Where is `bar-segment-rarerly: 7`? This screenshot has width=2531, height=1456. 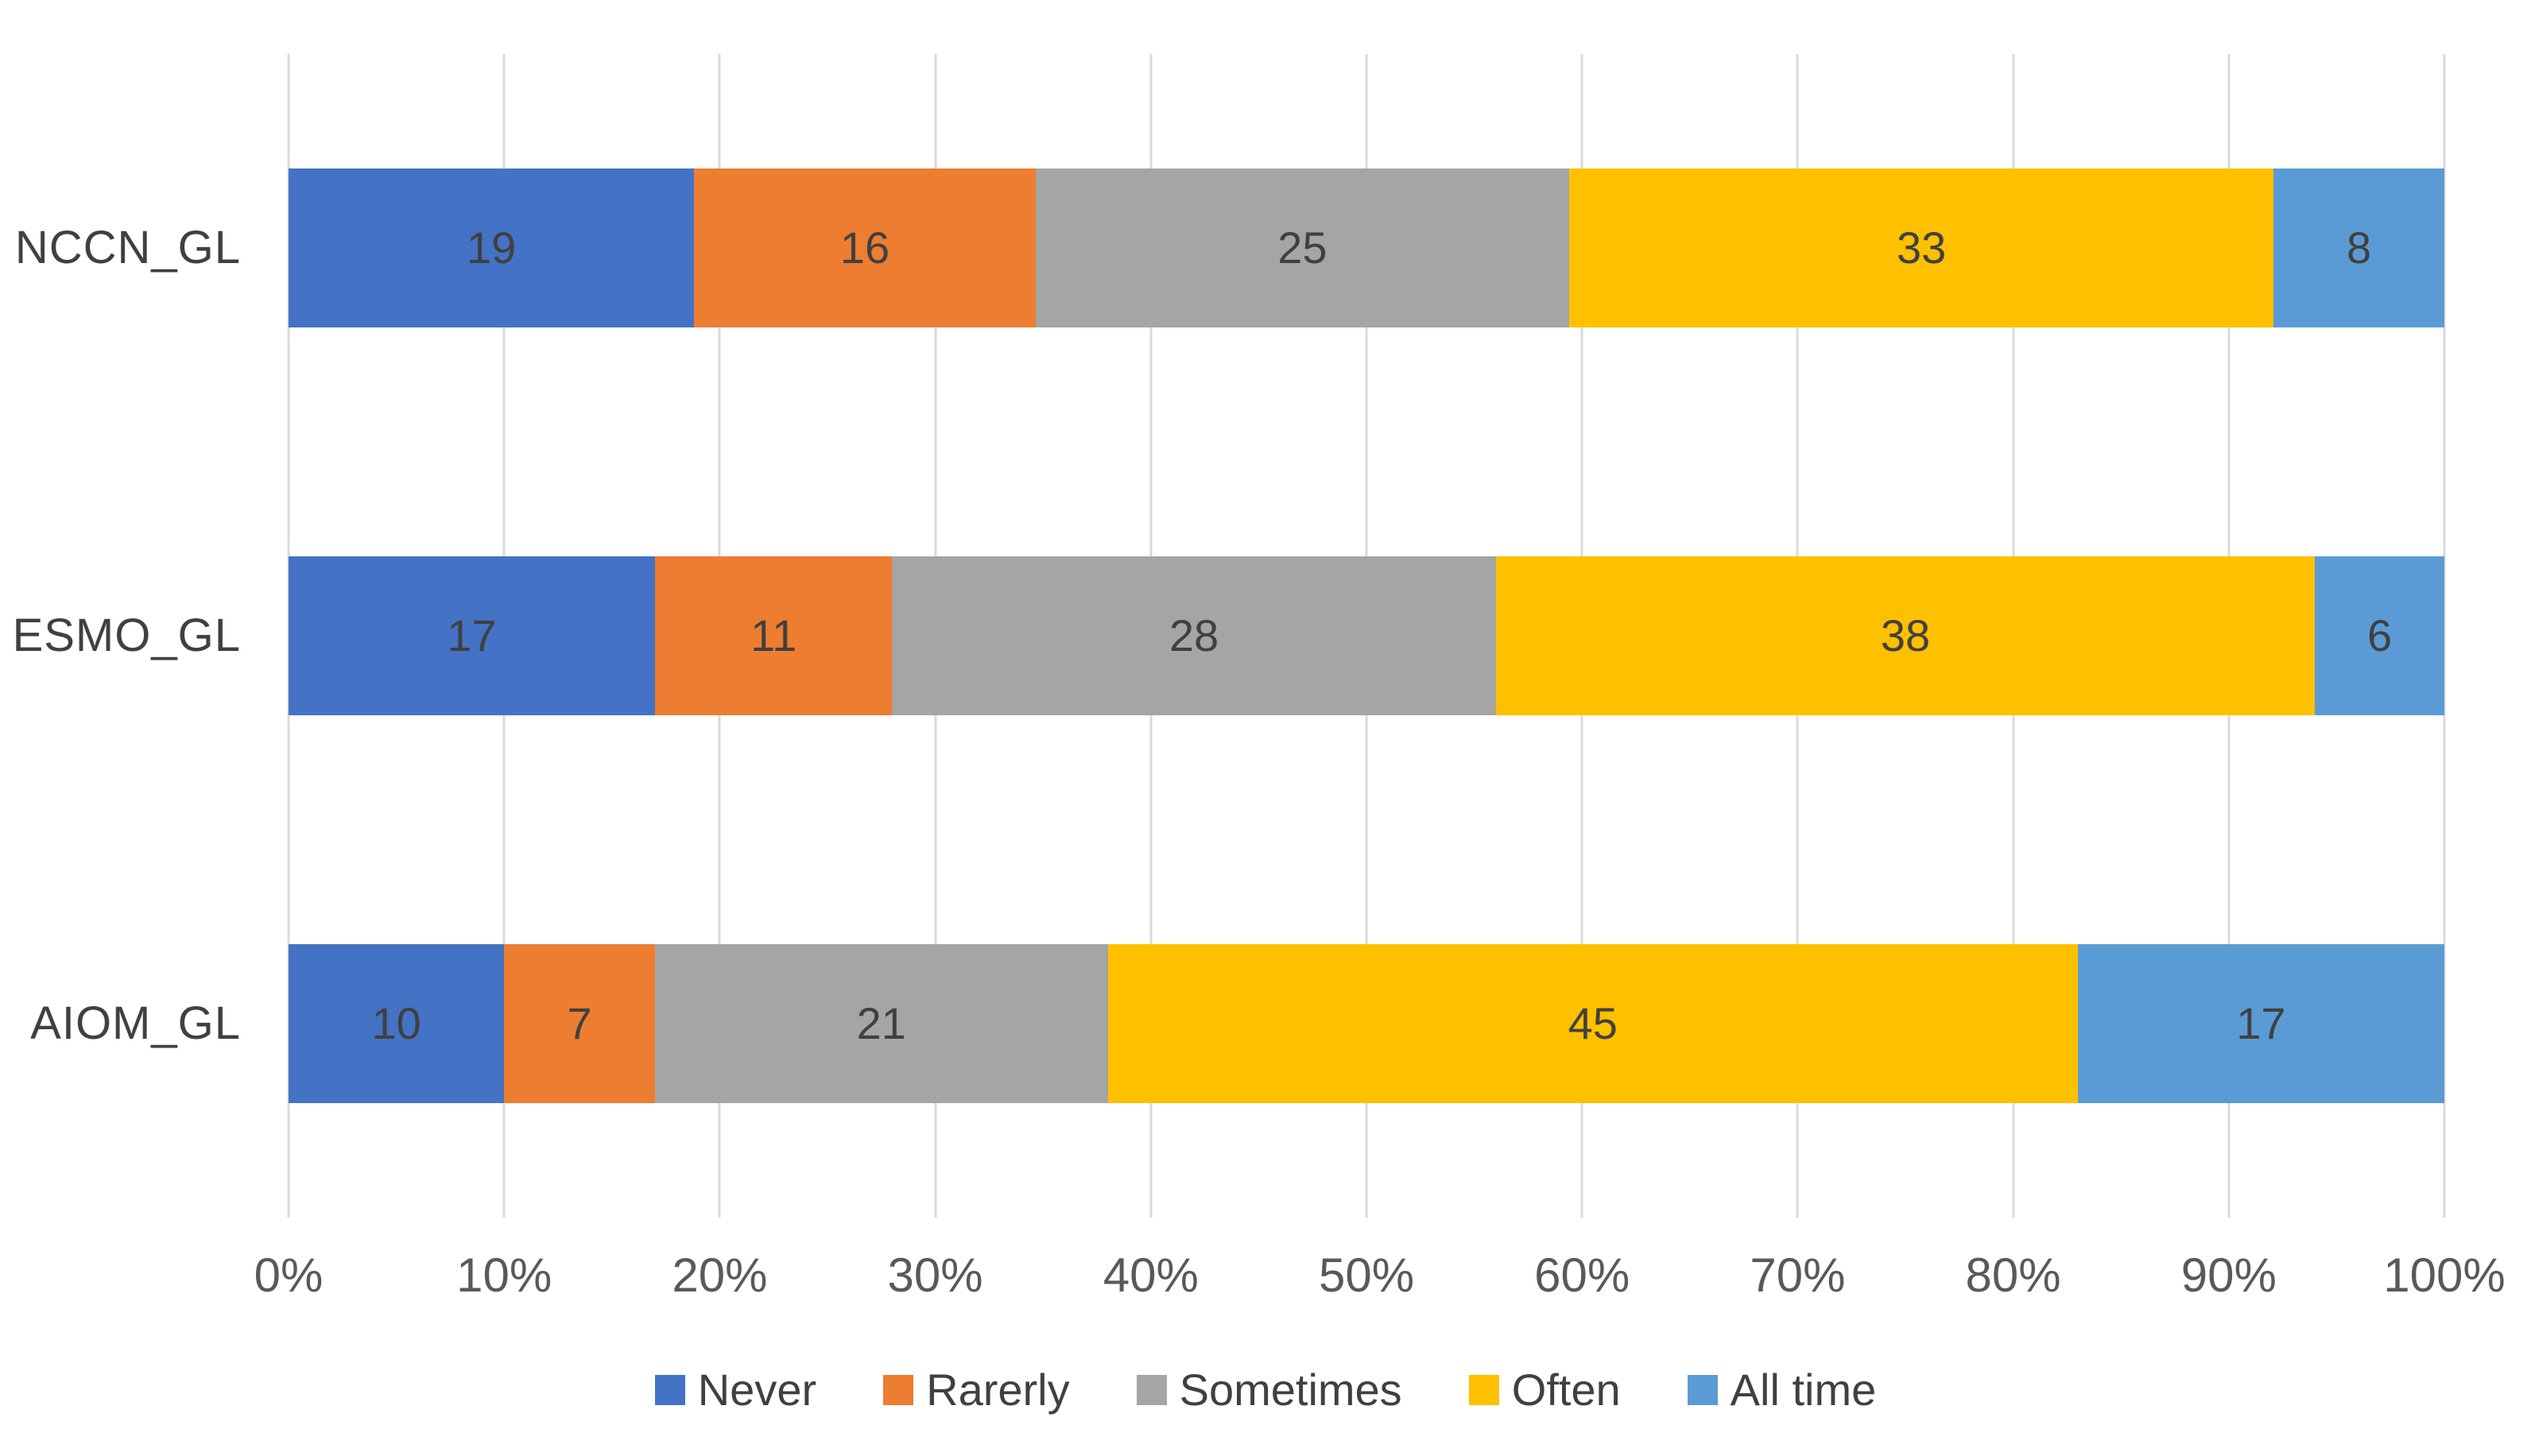 bar-segment-rarerly: 7 is located at coordinates (580, 1023).